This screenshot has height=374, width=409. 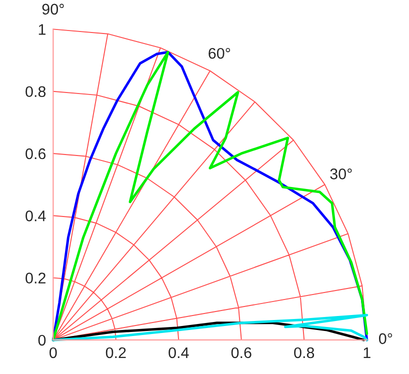 I want to click on y-tick-label: 1, so click(x=42, y=29).